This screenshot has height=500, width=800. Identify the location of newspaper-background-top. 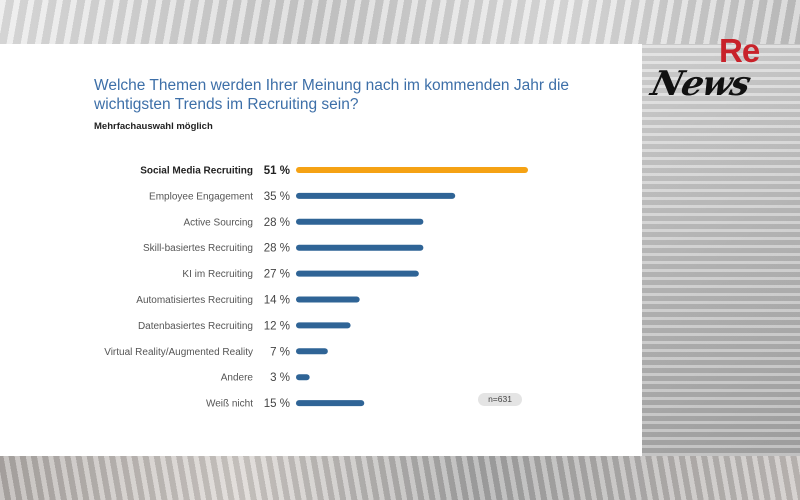
(400, 22).